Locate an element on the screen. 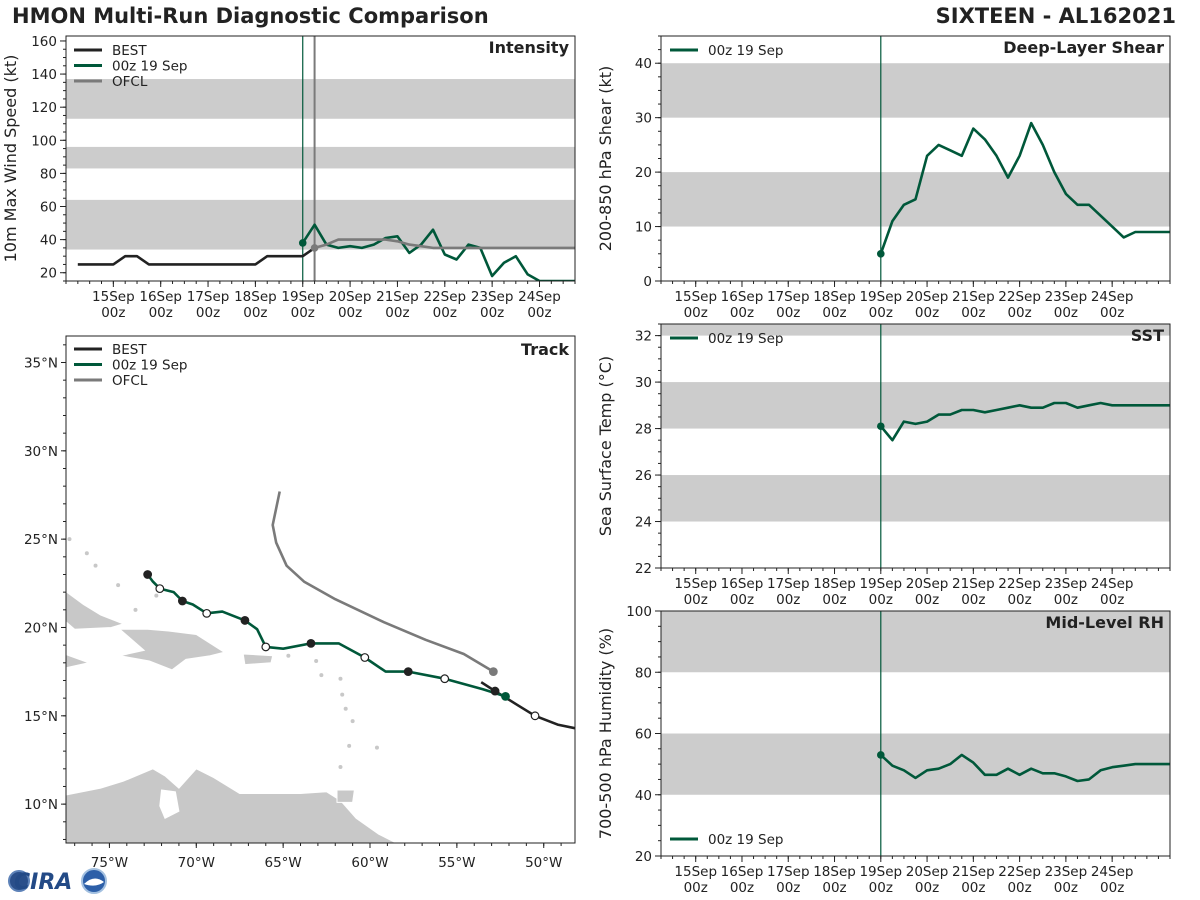 The width and height of the screenshot is (1200, 900). track-ytick-label: 20°N is located at coordinates (41, 628).